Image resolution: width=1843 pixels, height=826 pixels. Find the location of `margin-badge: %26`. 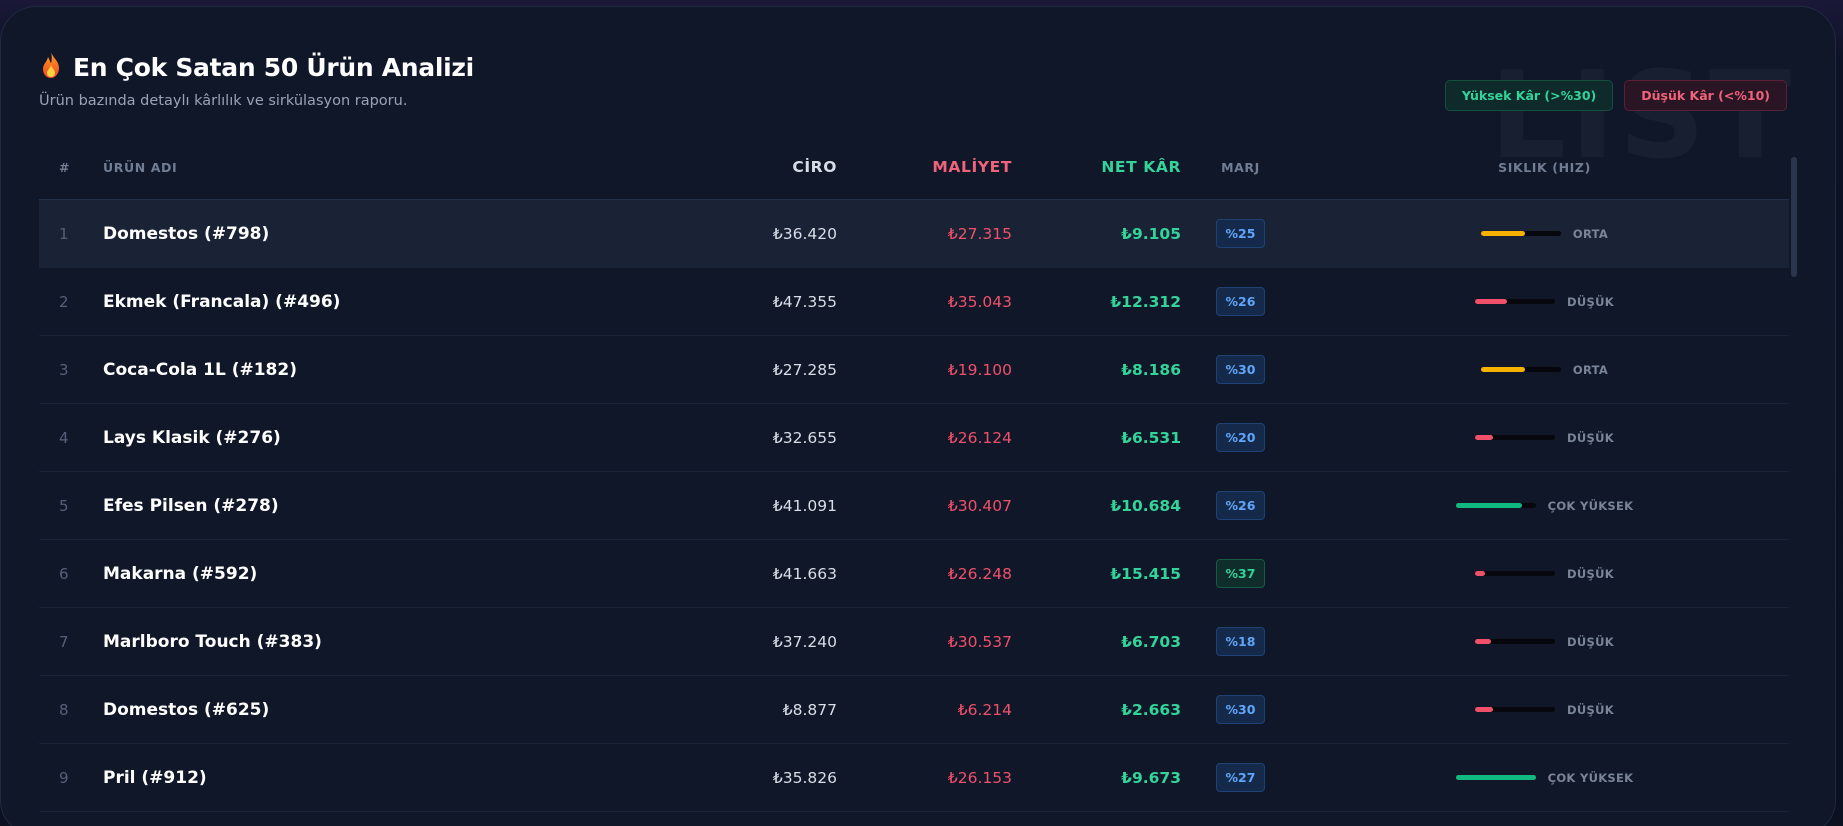

margin-badge: %26 is located at coordinates (1240, 505).